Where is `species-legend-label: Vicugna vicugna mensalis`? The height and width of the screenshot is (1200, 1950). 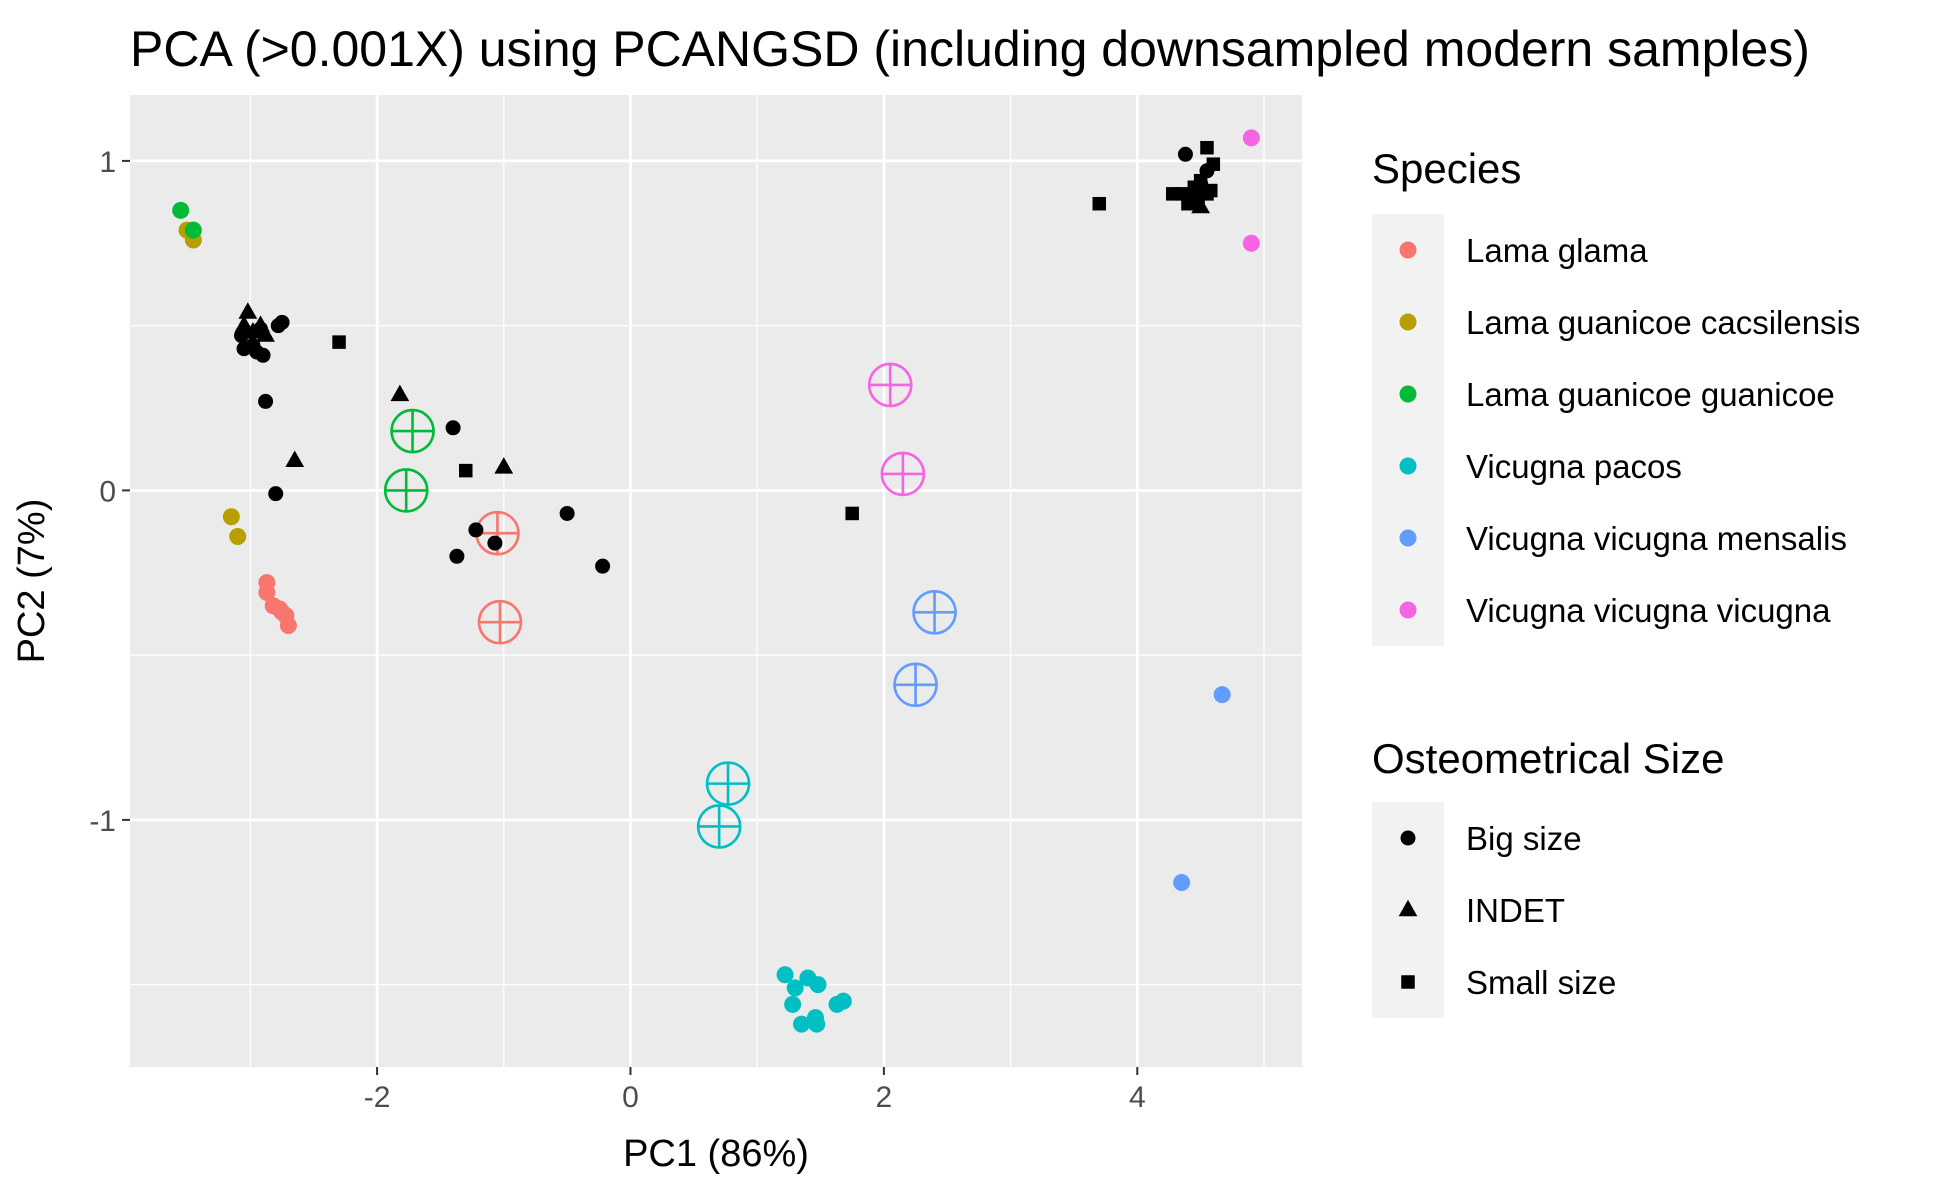
species-legend-label: Vicugna vicugna mensalis is located at coordinates (1656, 538).